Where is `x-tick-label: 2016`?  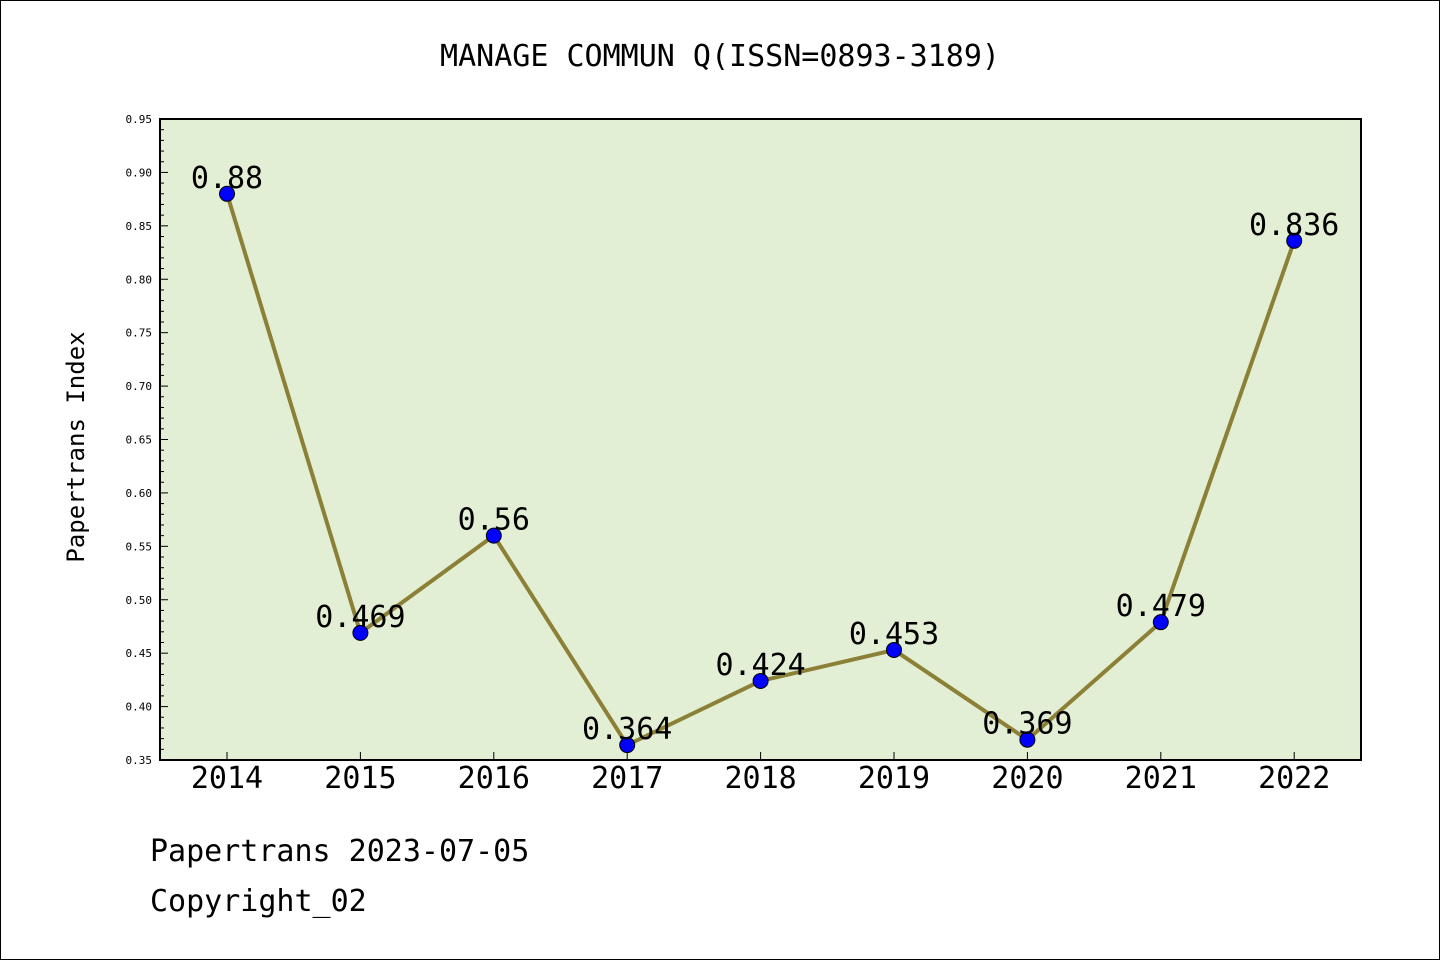
x-tick-label: 2016 is located at coordinates (494, 778).